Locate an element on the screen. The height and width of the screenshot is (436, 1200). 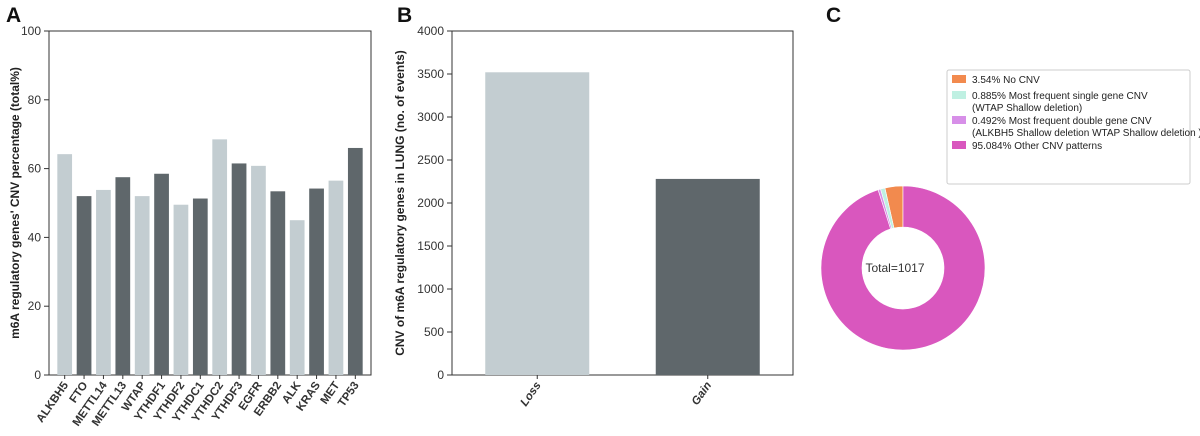
panel-letter-c: C is located at coordinates (833, 15).